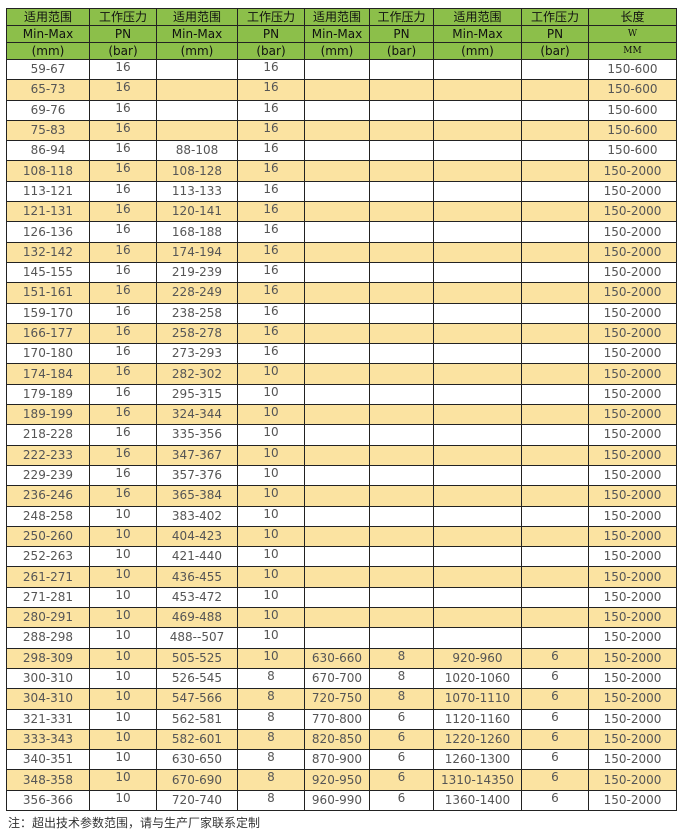 The width and height of the screenshot is (682, 835). I want to click on range-cell: 720-750, so click(337, 699).